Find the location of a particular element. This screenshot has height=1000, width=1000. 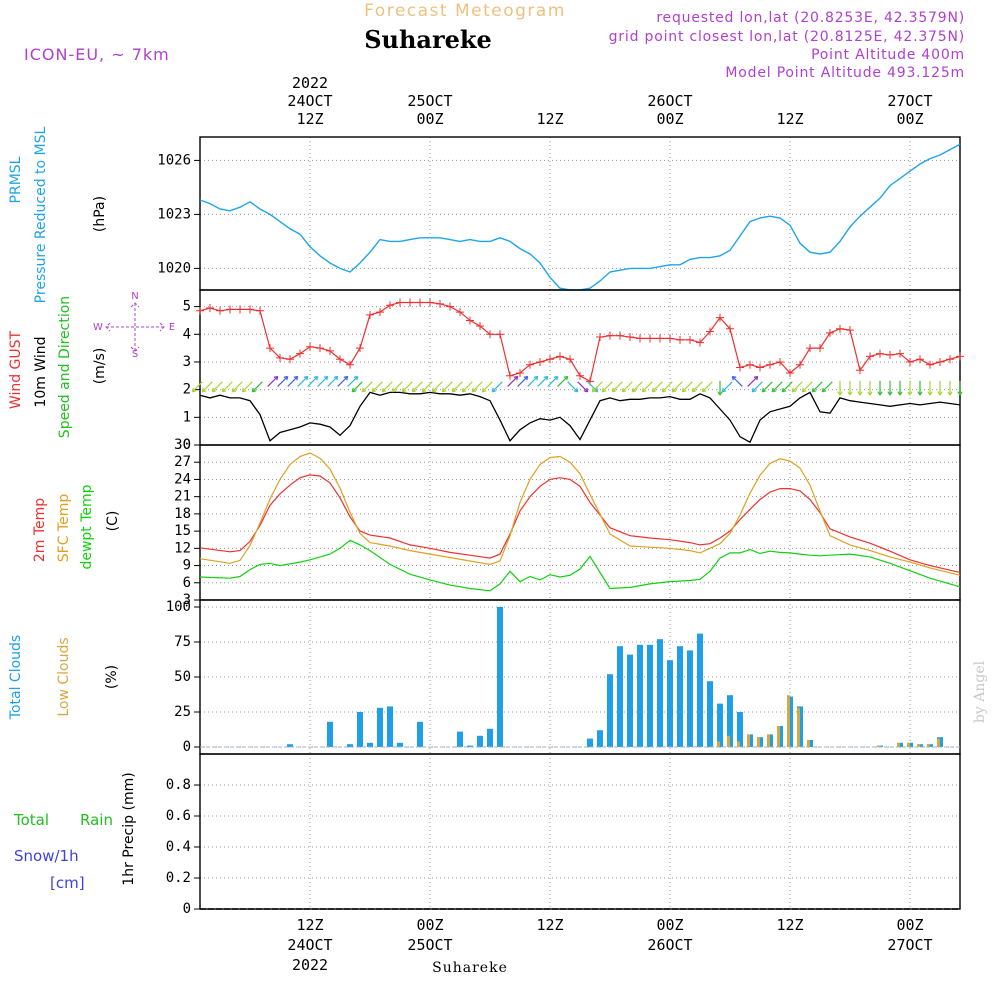

sfc-temp-label: SFC Temp is located at coordinates (64, 528).